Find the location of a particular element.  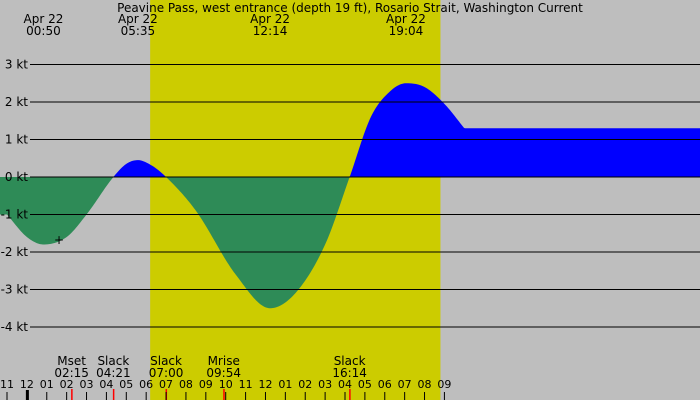

y-tick-label: -3 kt is located at coordinates (15, 290).